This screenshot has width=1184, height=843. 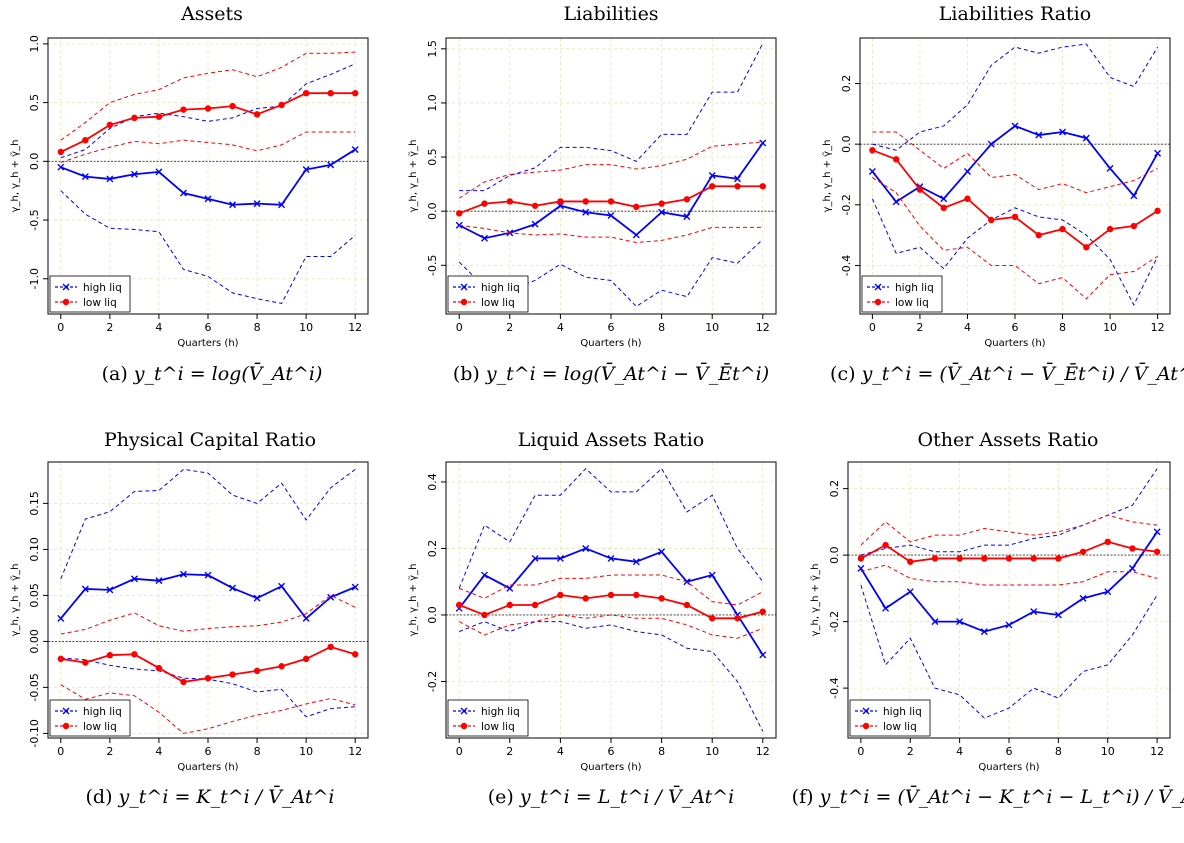 What do you see at coordinates (611, 117) in the screenshot?
I see `band-upper-high-liq` at bounding box center [611, 117].